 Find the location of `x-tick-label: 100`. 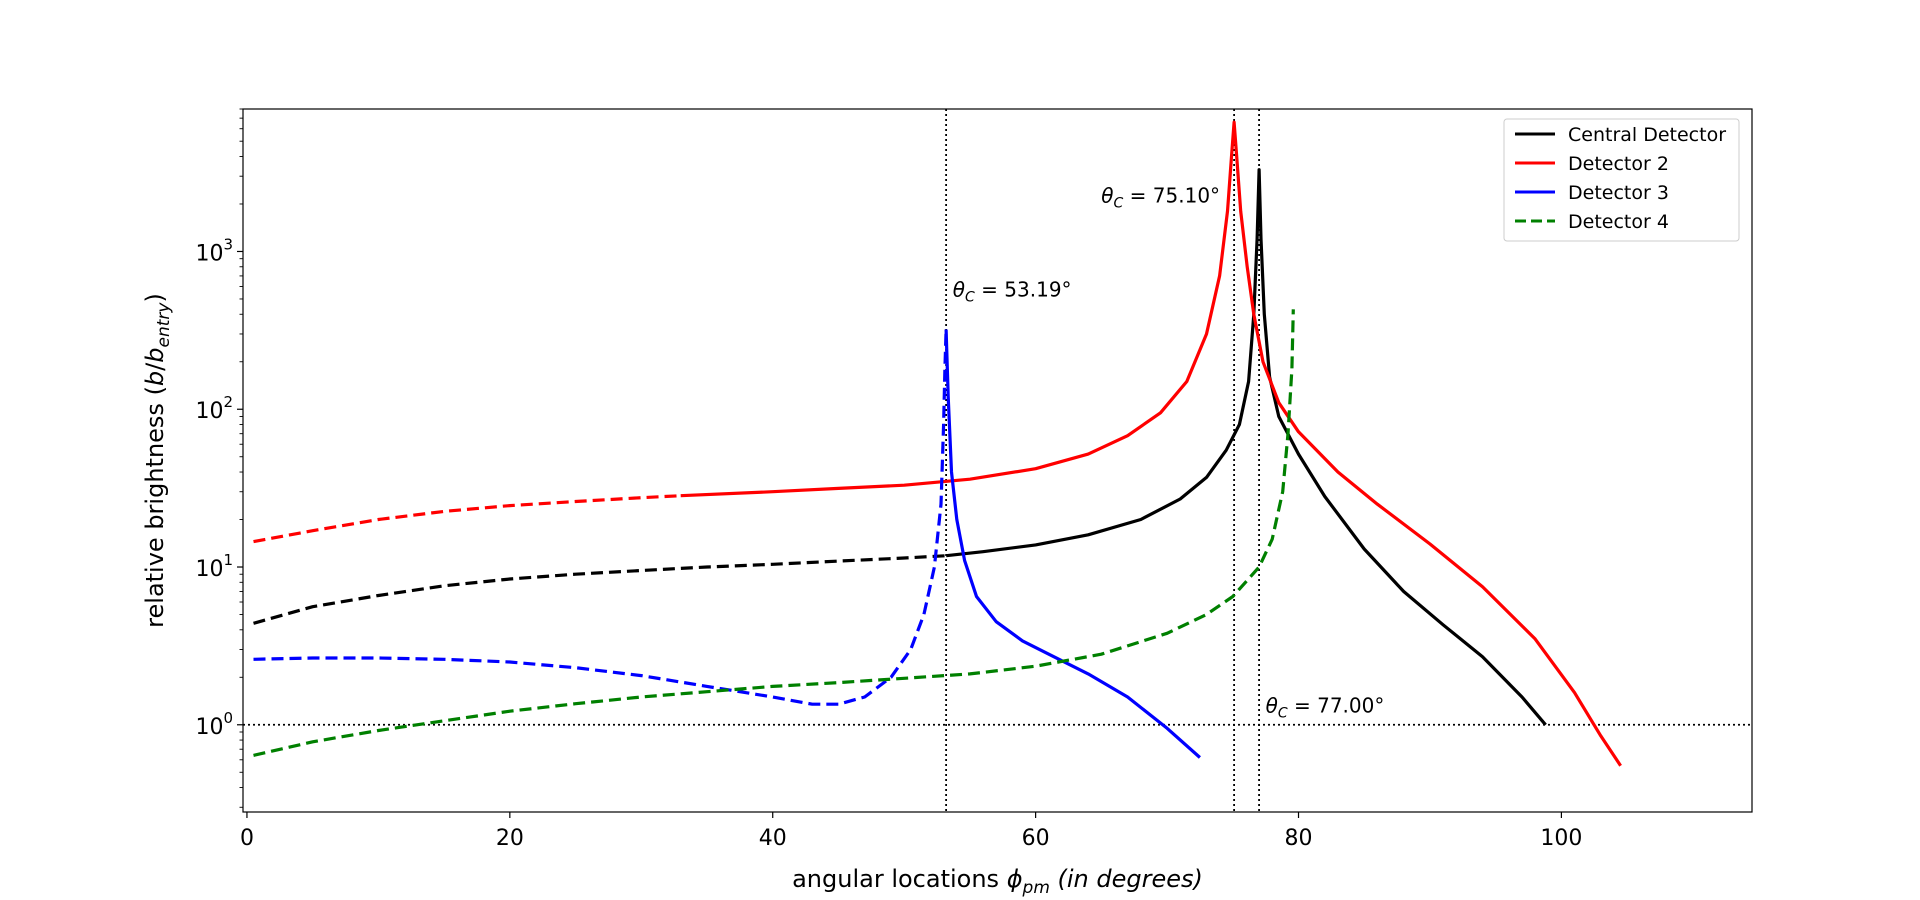

x-tick-label: 100 is located at coordinates (1561, 838).